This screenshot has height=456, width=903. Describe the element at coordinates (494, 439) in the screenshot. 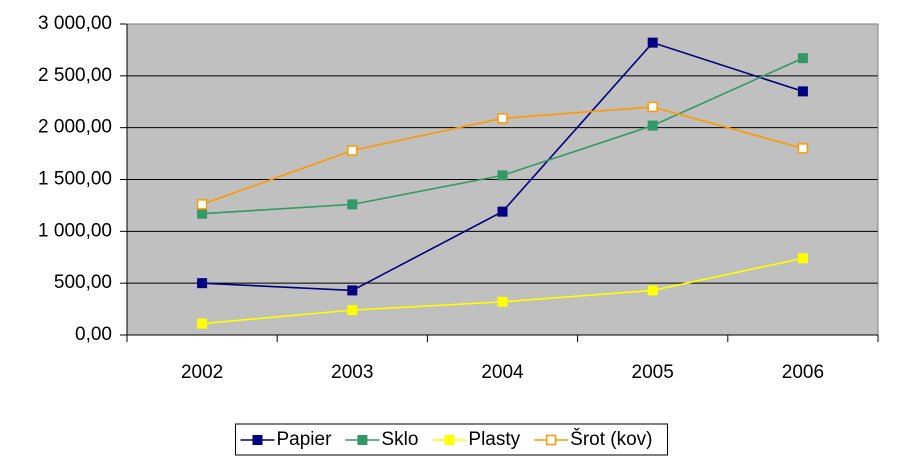

I see `legend-label: Plasty` at that location.